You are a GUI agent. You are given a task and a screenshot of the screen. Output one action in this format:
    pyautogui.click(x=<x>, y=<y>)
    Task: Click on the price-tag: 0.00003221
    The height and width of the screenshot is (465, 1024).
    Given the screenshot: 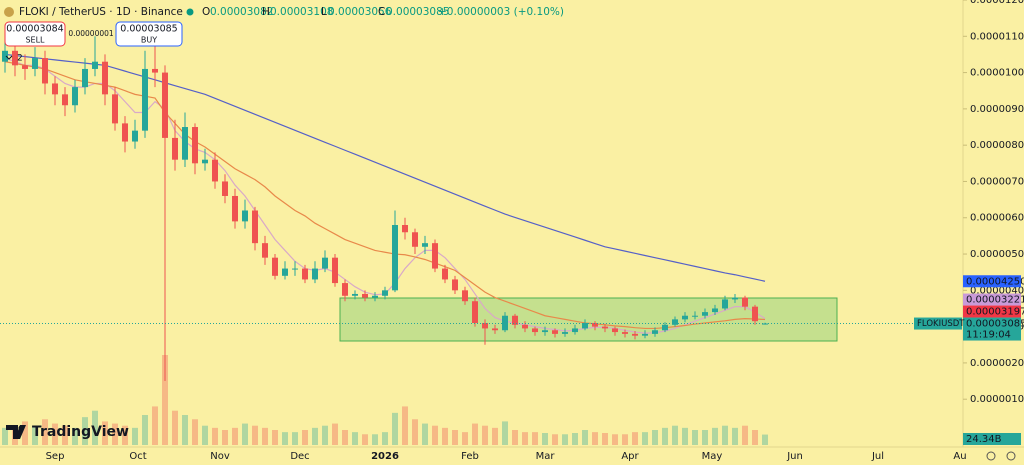 What is the action you would take?
    pyautogui.click(x=995, y=300)
    